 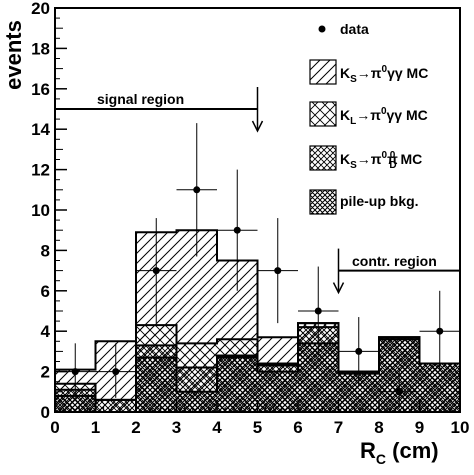 I want to click on legend-entry-ks-pigg: KS→π0γγ MC, so click(x=368, y=72).